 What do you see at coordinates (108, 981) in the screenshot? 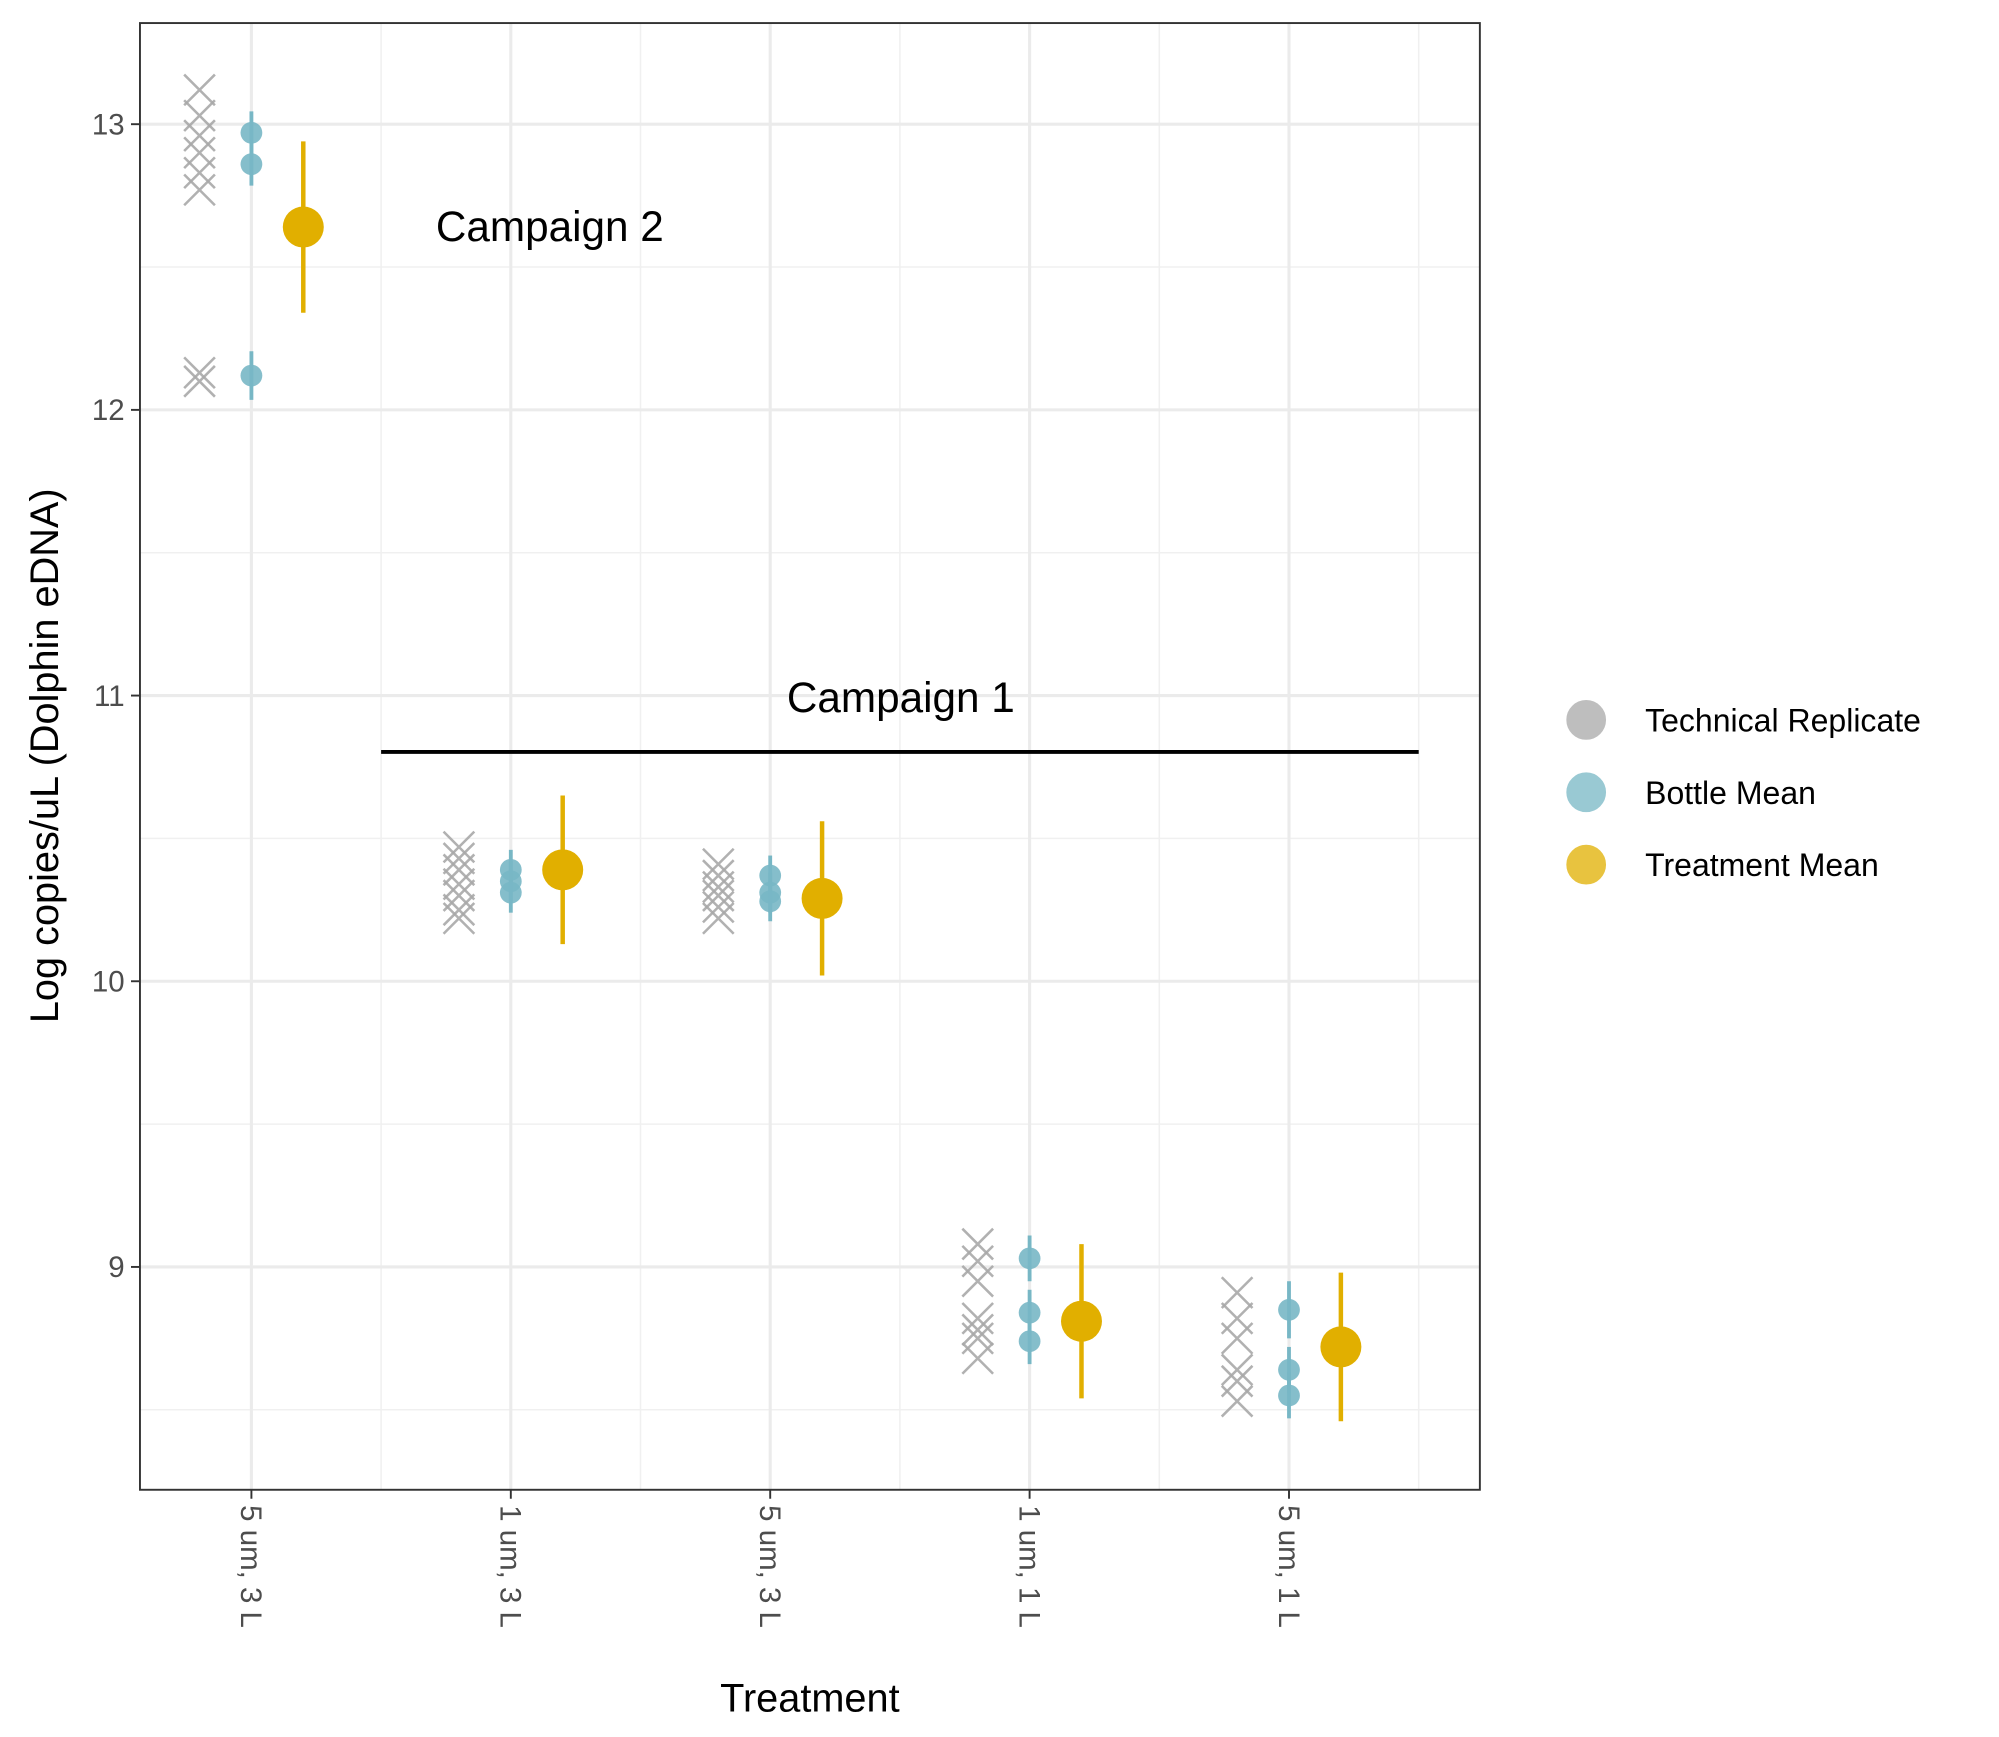
I see `y-tick-label: 10` at bounding box center [108, 981].